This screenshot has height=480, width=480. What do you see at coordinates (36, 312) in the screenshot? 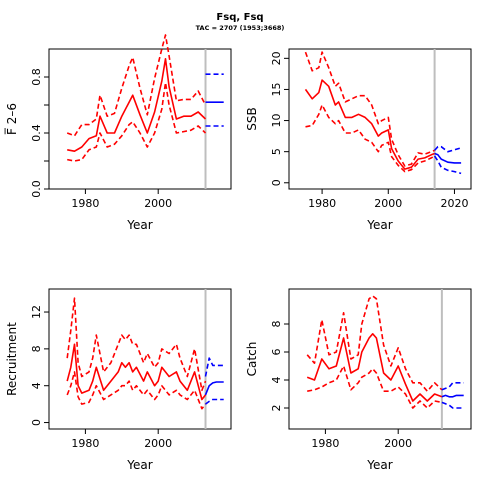
I see `y-tick-label: 12` at bounding box center [36, 312].